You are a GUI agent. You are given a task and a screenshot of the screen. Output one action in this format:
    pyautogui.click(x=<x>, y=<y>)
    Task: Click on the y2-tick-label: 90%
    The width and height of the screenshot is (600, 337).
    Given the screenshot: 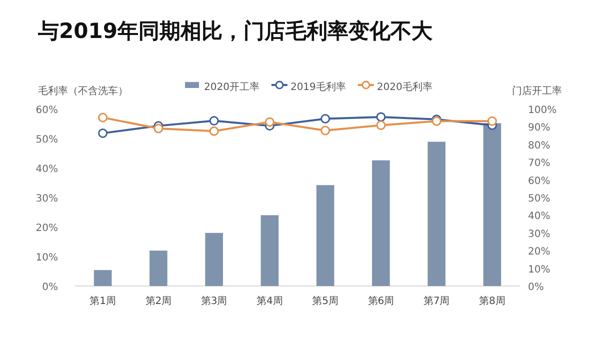 What is the action you would take?
    pyautogui.click(x=539, y=128)
    